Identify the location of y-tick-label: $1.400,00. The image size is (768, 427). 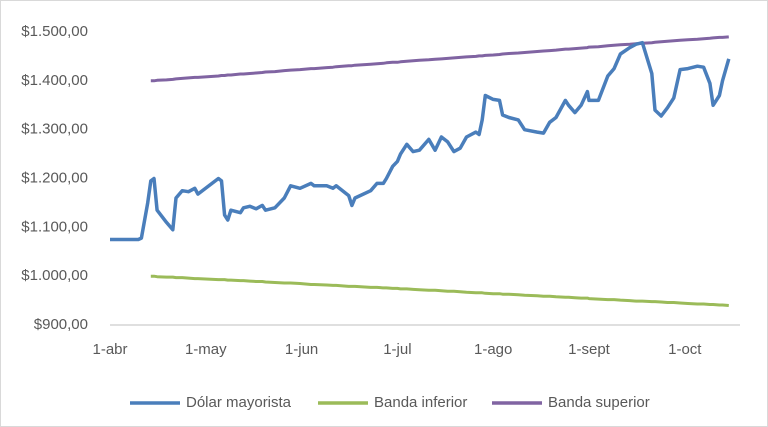
(54, 80).